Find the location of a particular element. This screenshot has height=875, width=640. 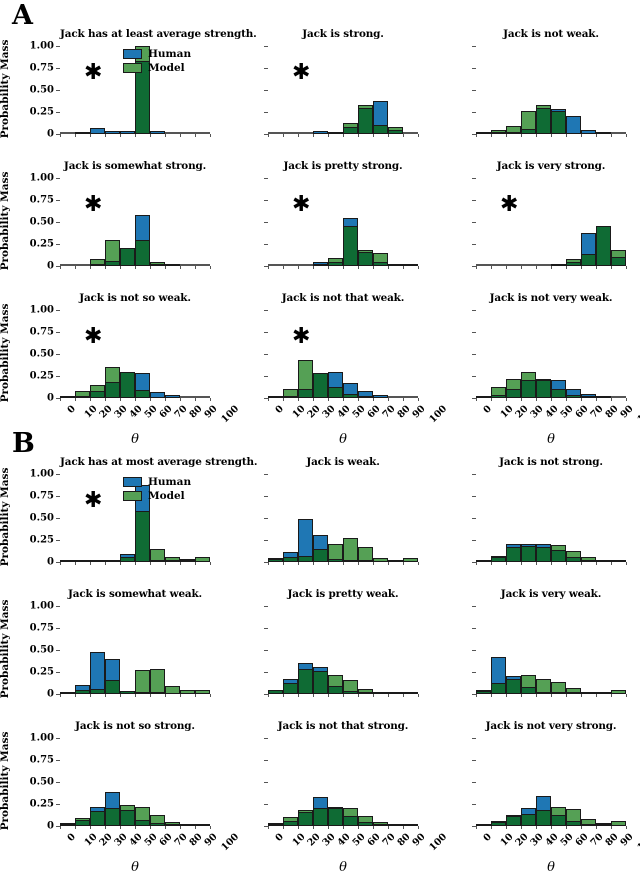

x-tick-label: 0 is located at coordinates (71, 409).